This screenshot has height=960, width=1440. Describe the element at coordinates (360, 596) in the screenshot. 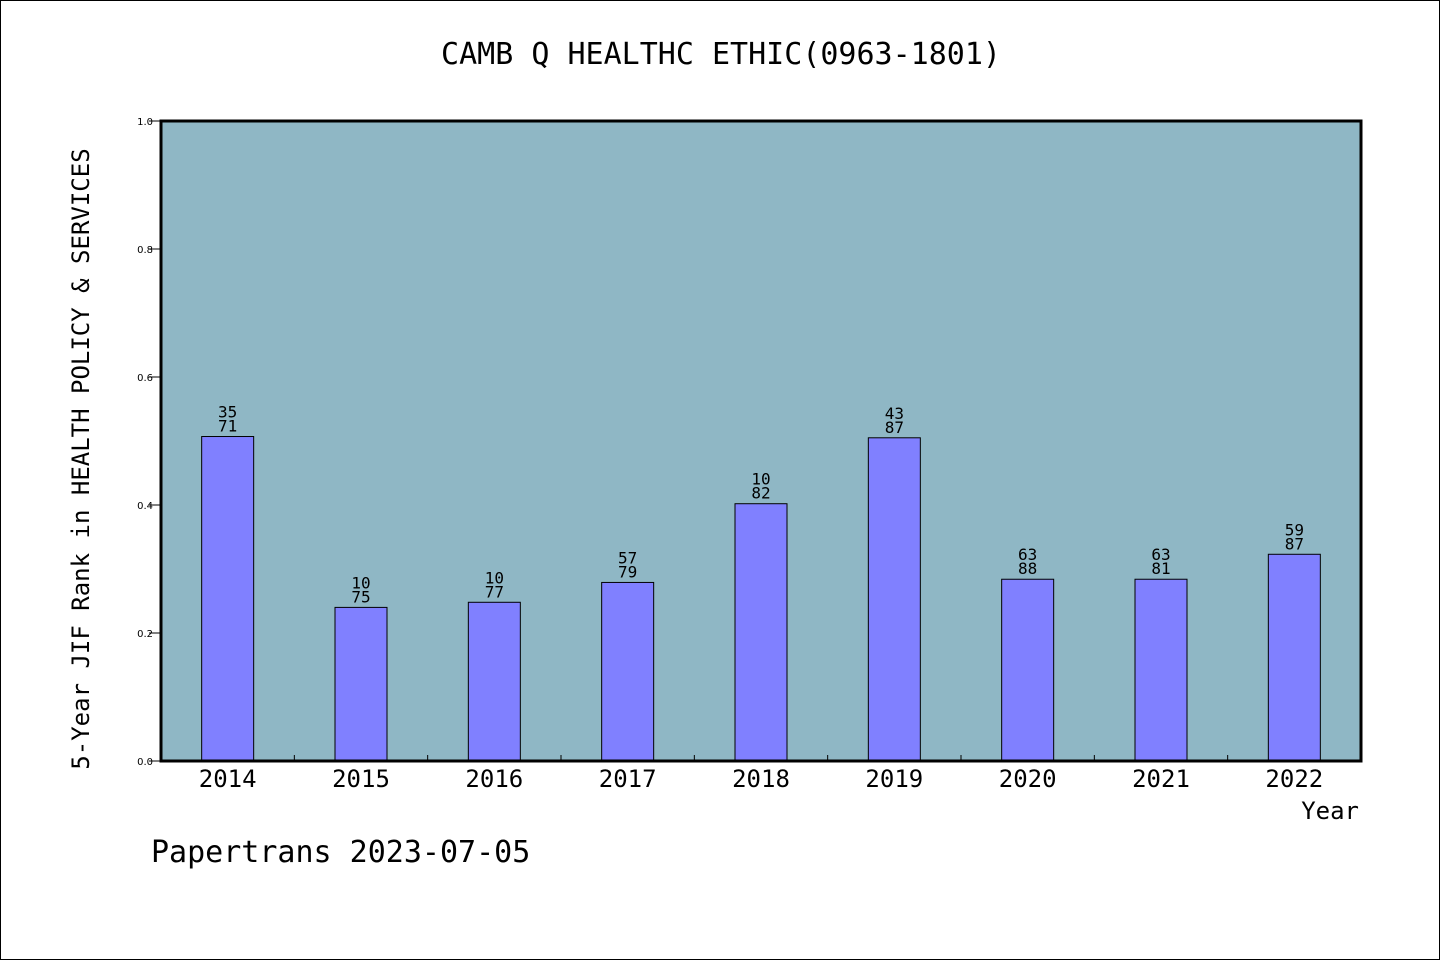

I see `bar-label-denominator: 75` at that location.